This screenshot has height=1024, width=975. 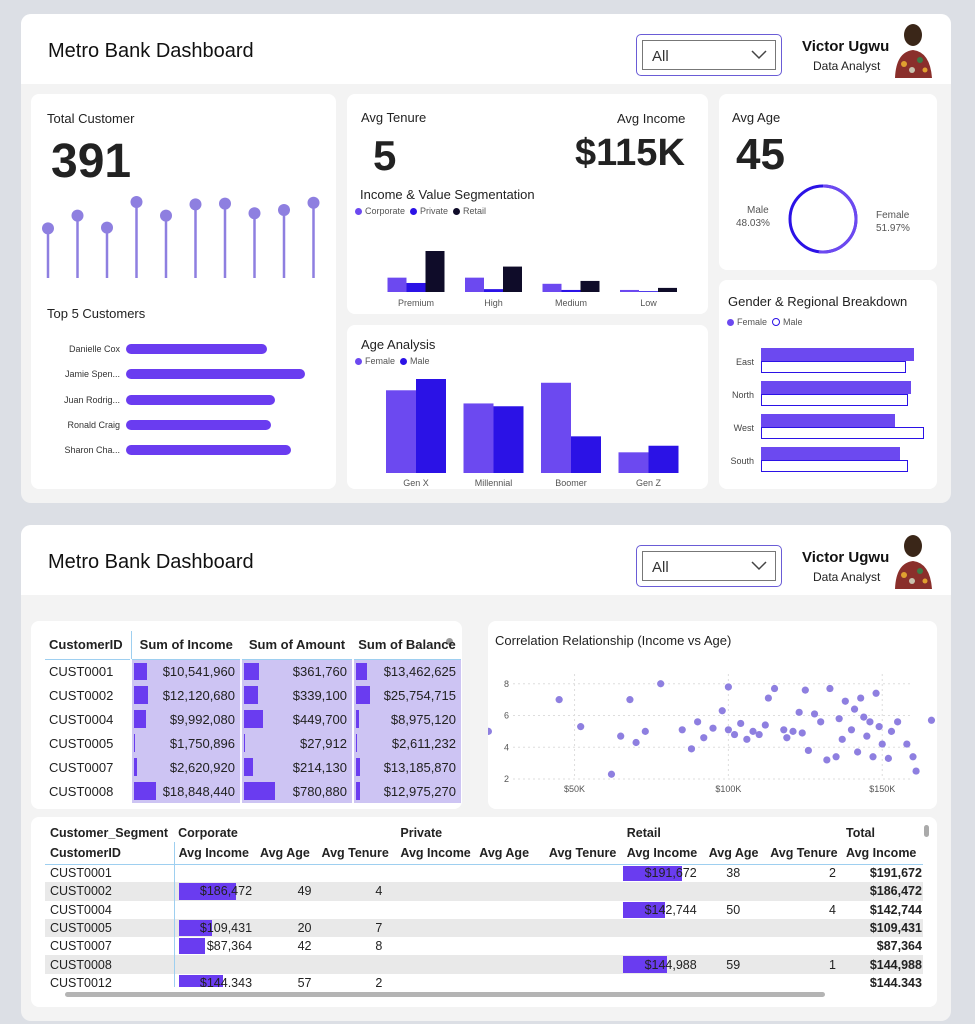 What do you see at coordinates (394, 117) in the screenshot?
I see `avg-tenure-label: Avg Tenure` at bounding box center [394, 117].